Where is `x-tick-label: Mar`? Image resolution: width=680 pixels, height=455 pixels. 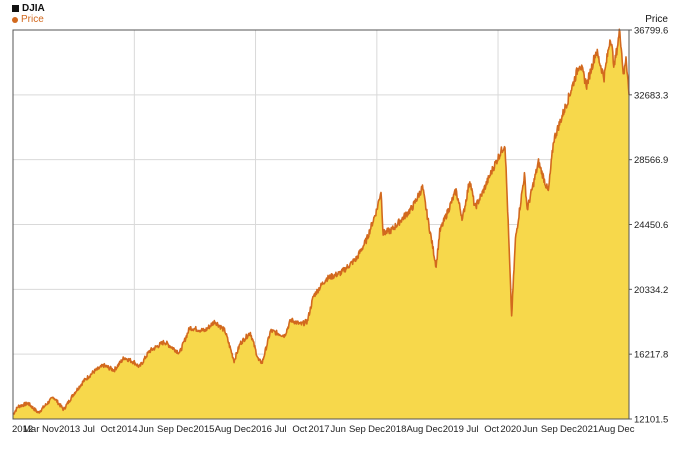 x-tick-label: Mar is located at coordinates (31, 429).